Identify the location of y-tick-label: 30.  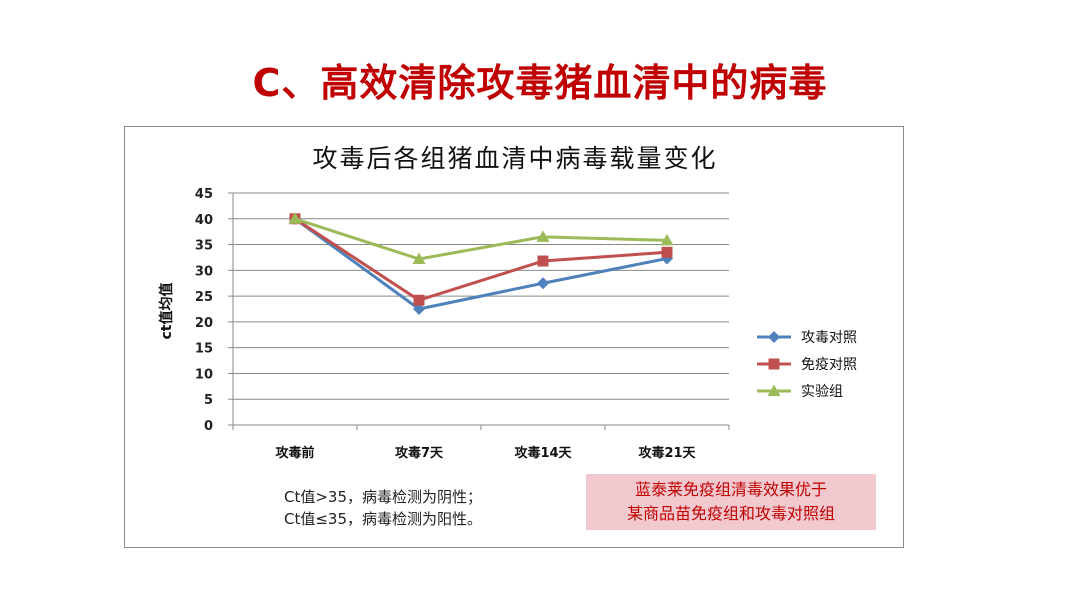
(204, 271).